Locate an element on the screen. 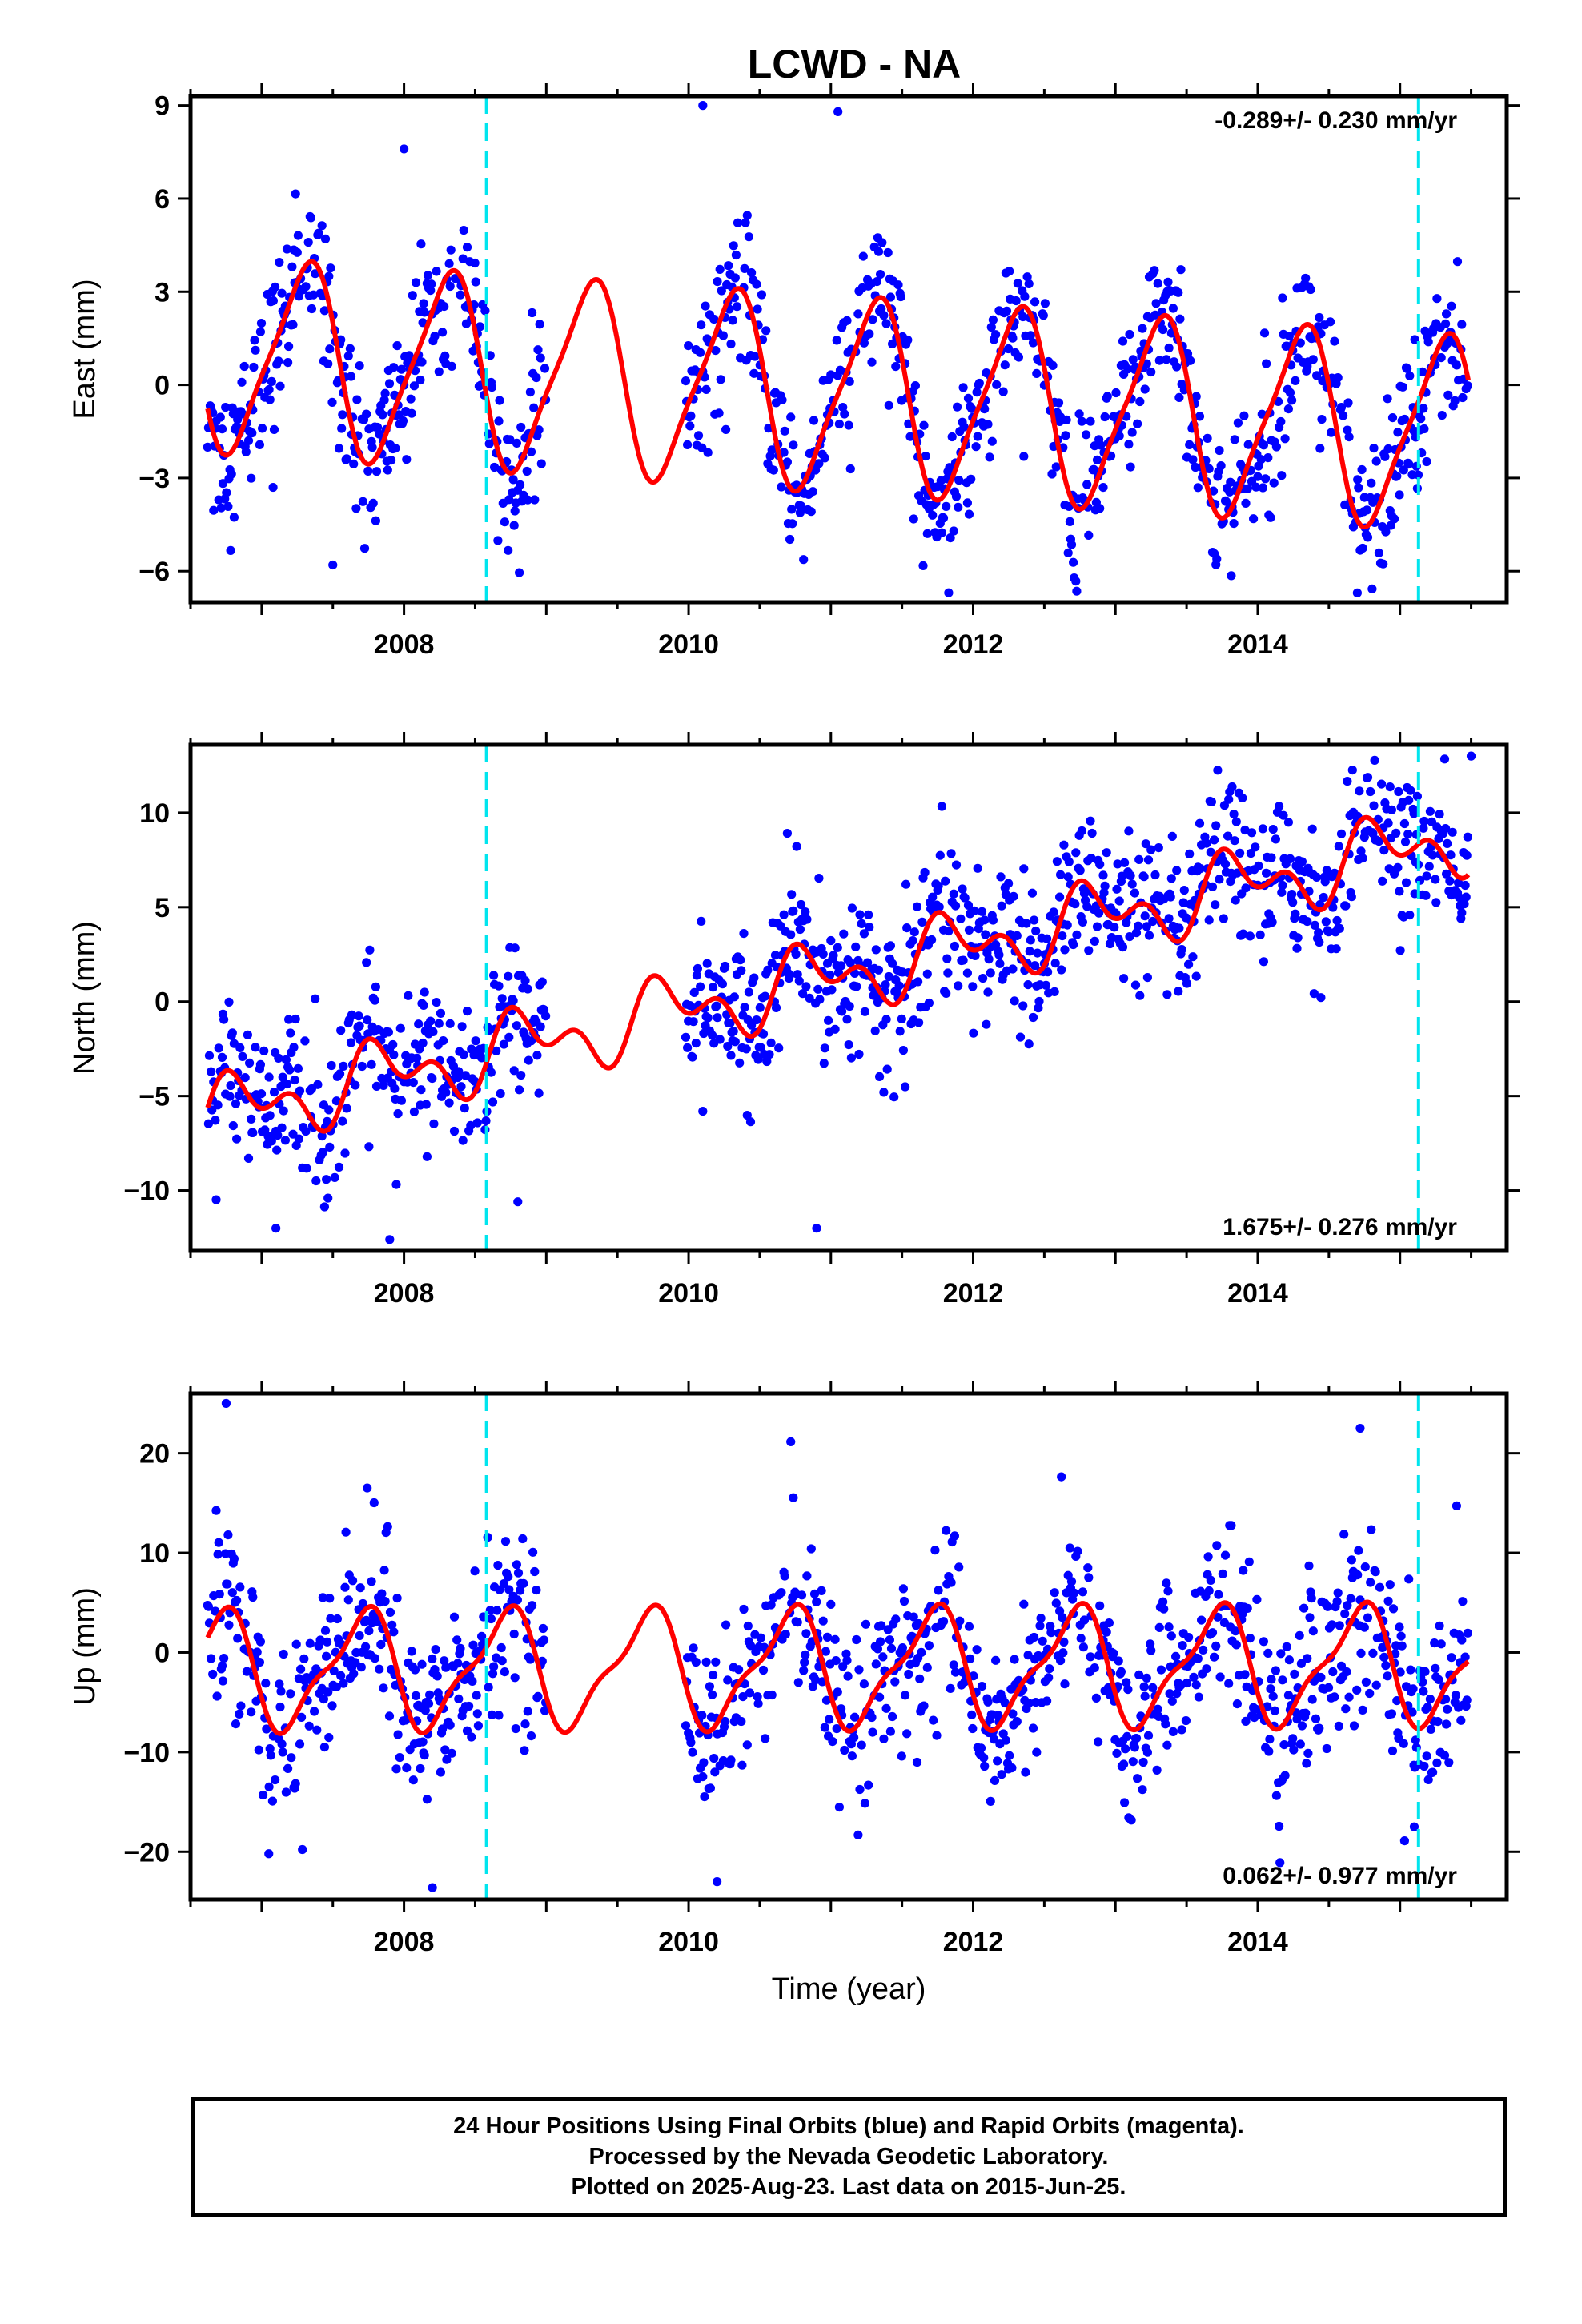 Image resolution: width=1582 pixels, height=2324 pixels. x-tick-label: 2010 is located at coordinates (688, 1294).